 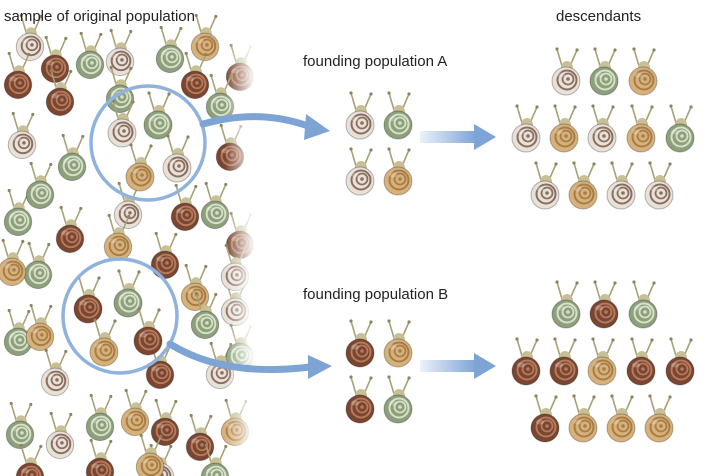 I want to click on founding-population-b-snails, so click(x=379, y=371).